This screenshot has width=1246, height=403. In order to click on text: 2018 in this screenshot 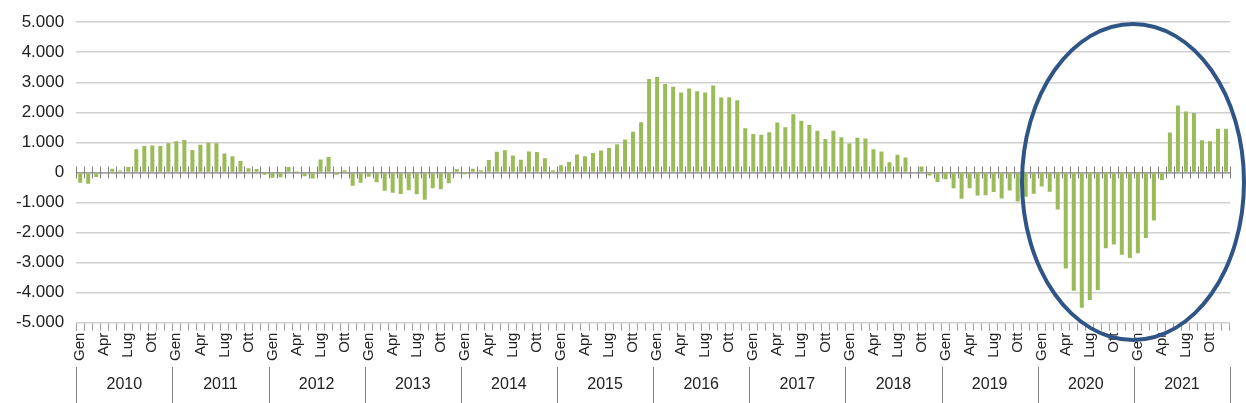, I will do `click(893, 384)`.